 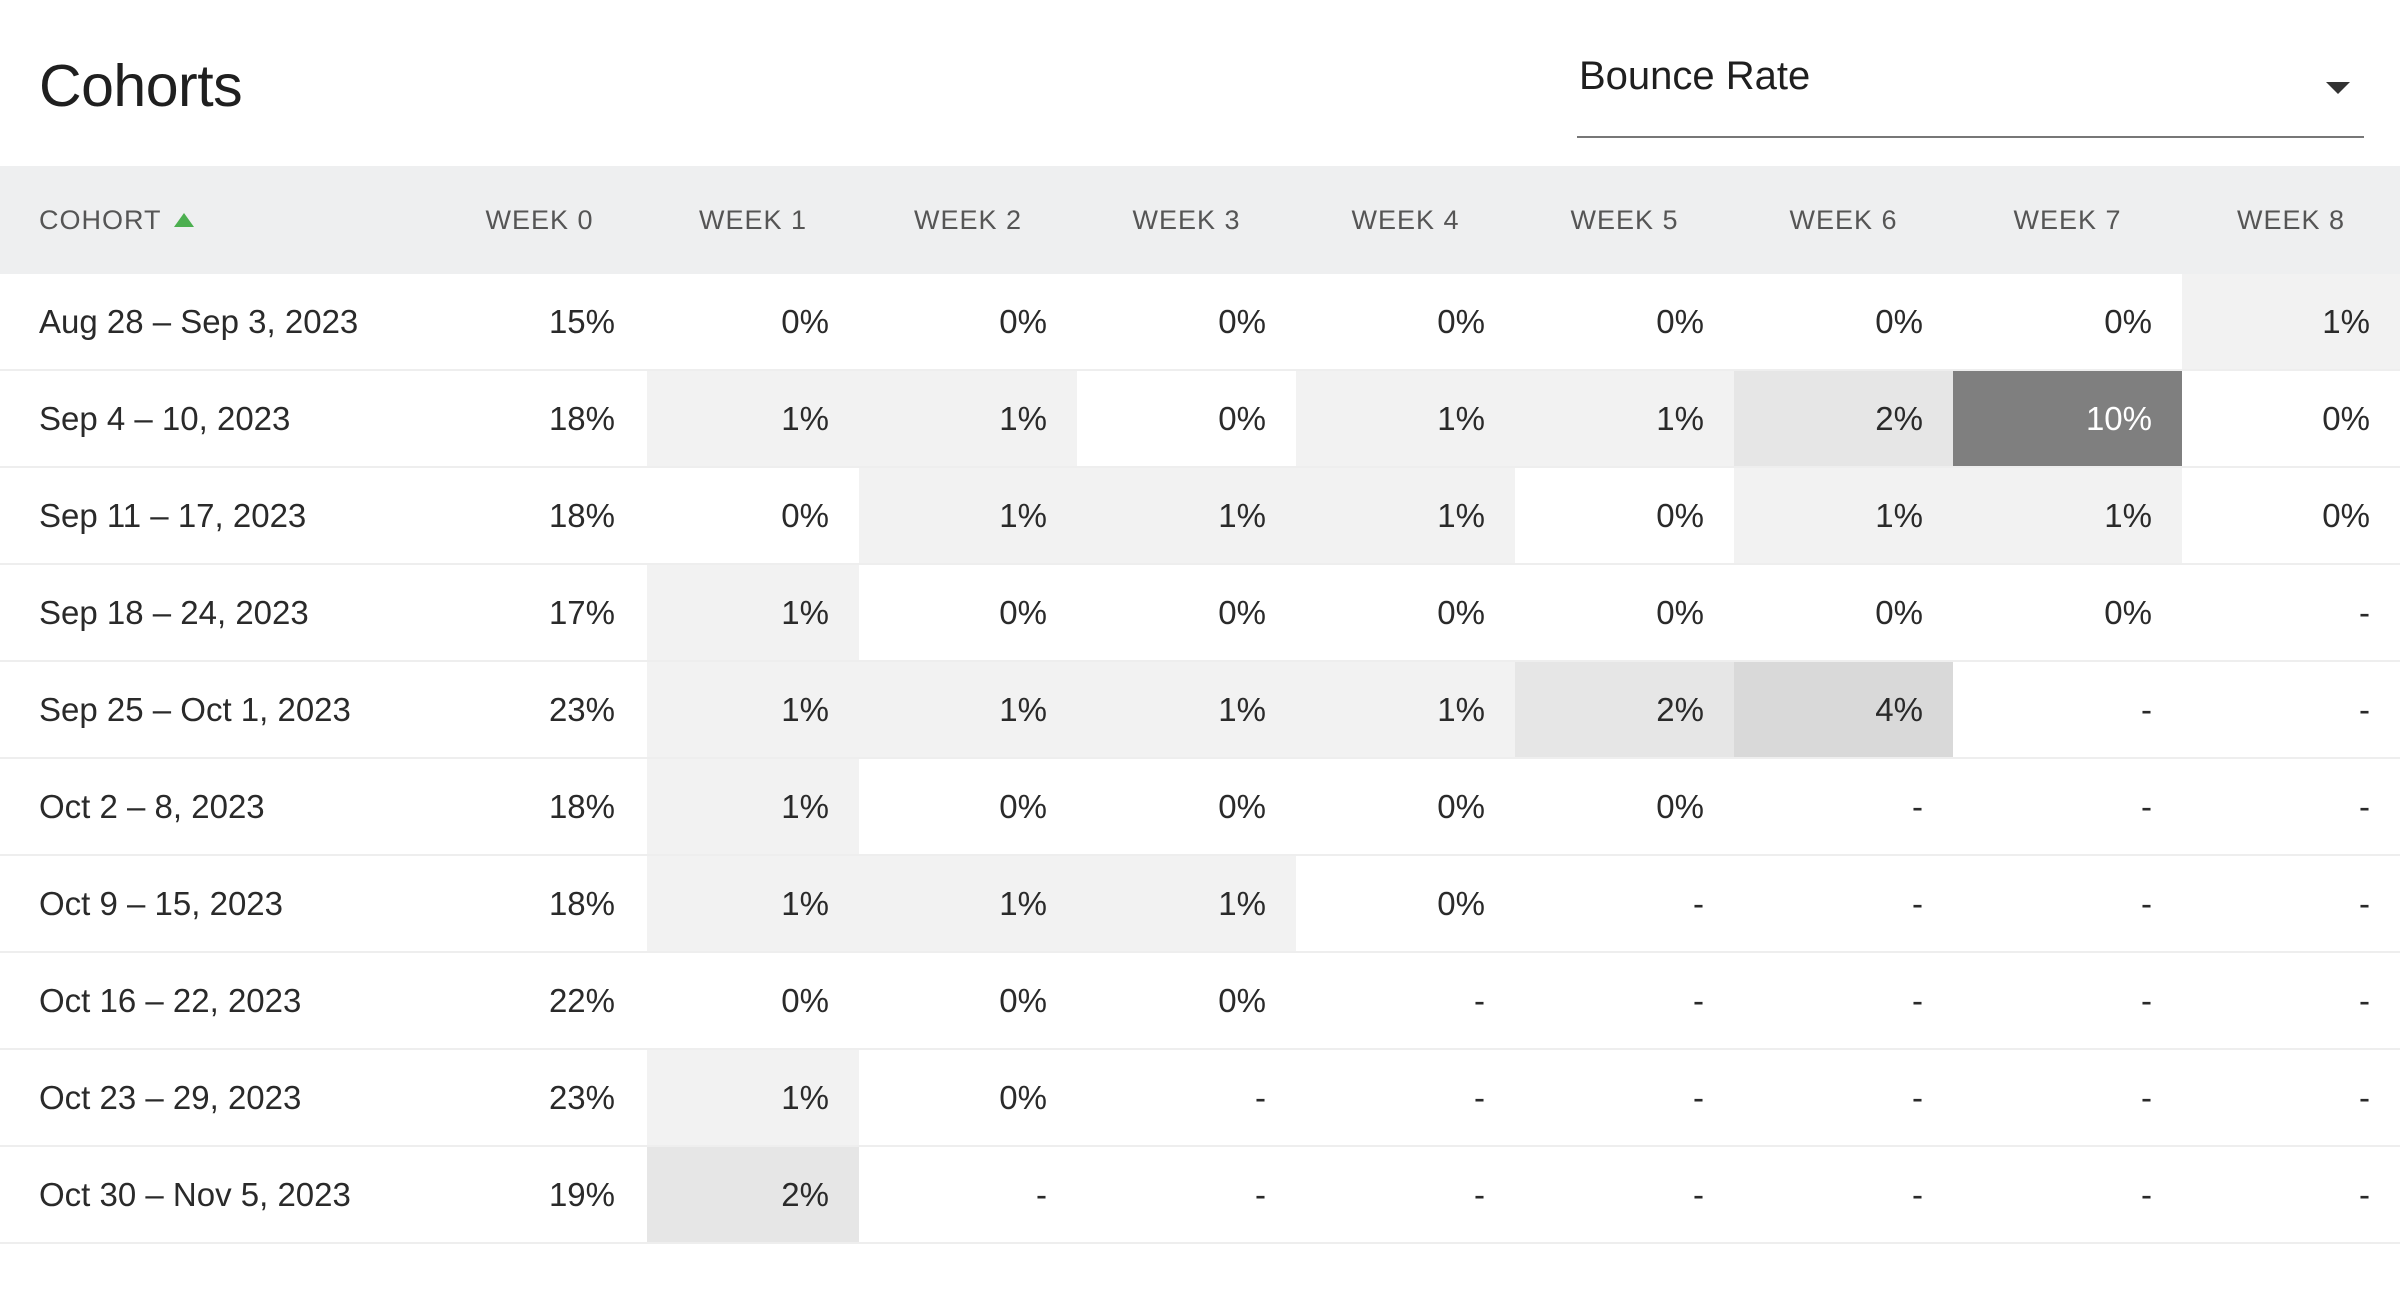 I want to click on column-header-week-1: WEEK 1, so click(x=753, y=220).